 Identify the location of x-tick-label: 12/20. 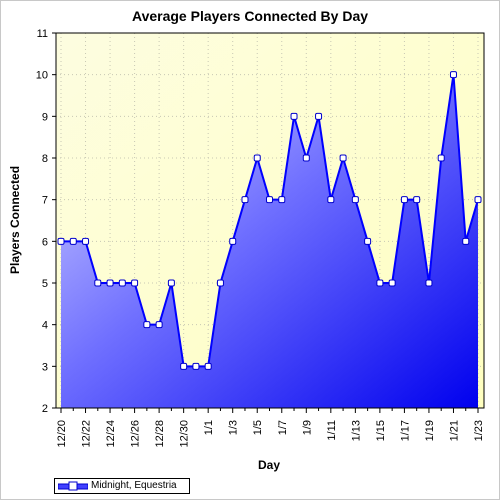
(62, 434).